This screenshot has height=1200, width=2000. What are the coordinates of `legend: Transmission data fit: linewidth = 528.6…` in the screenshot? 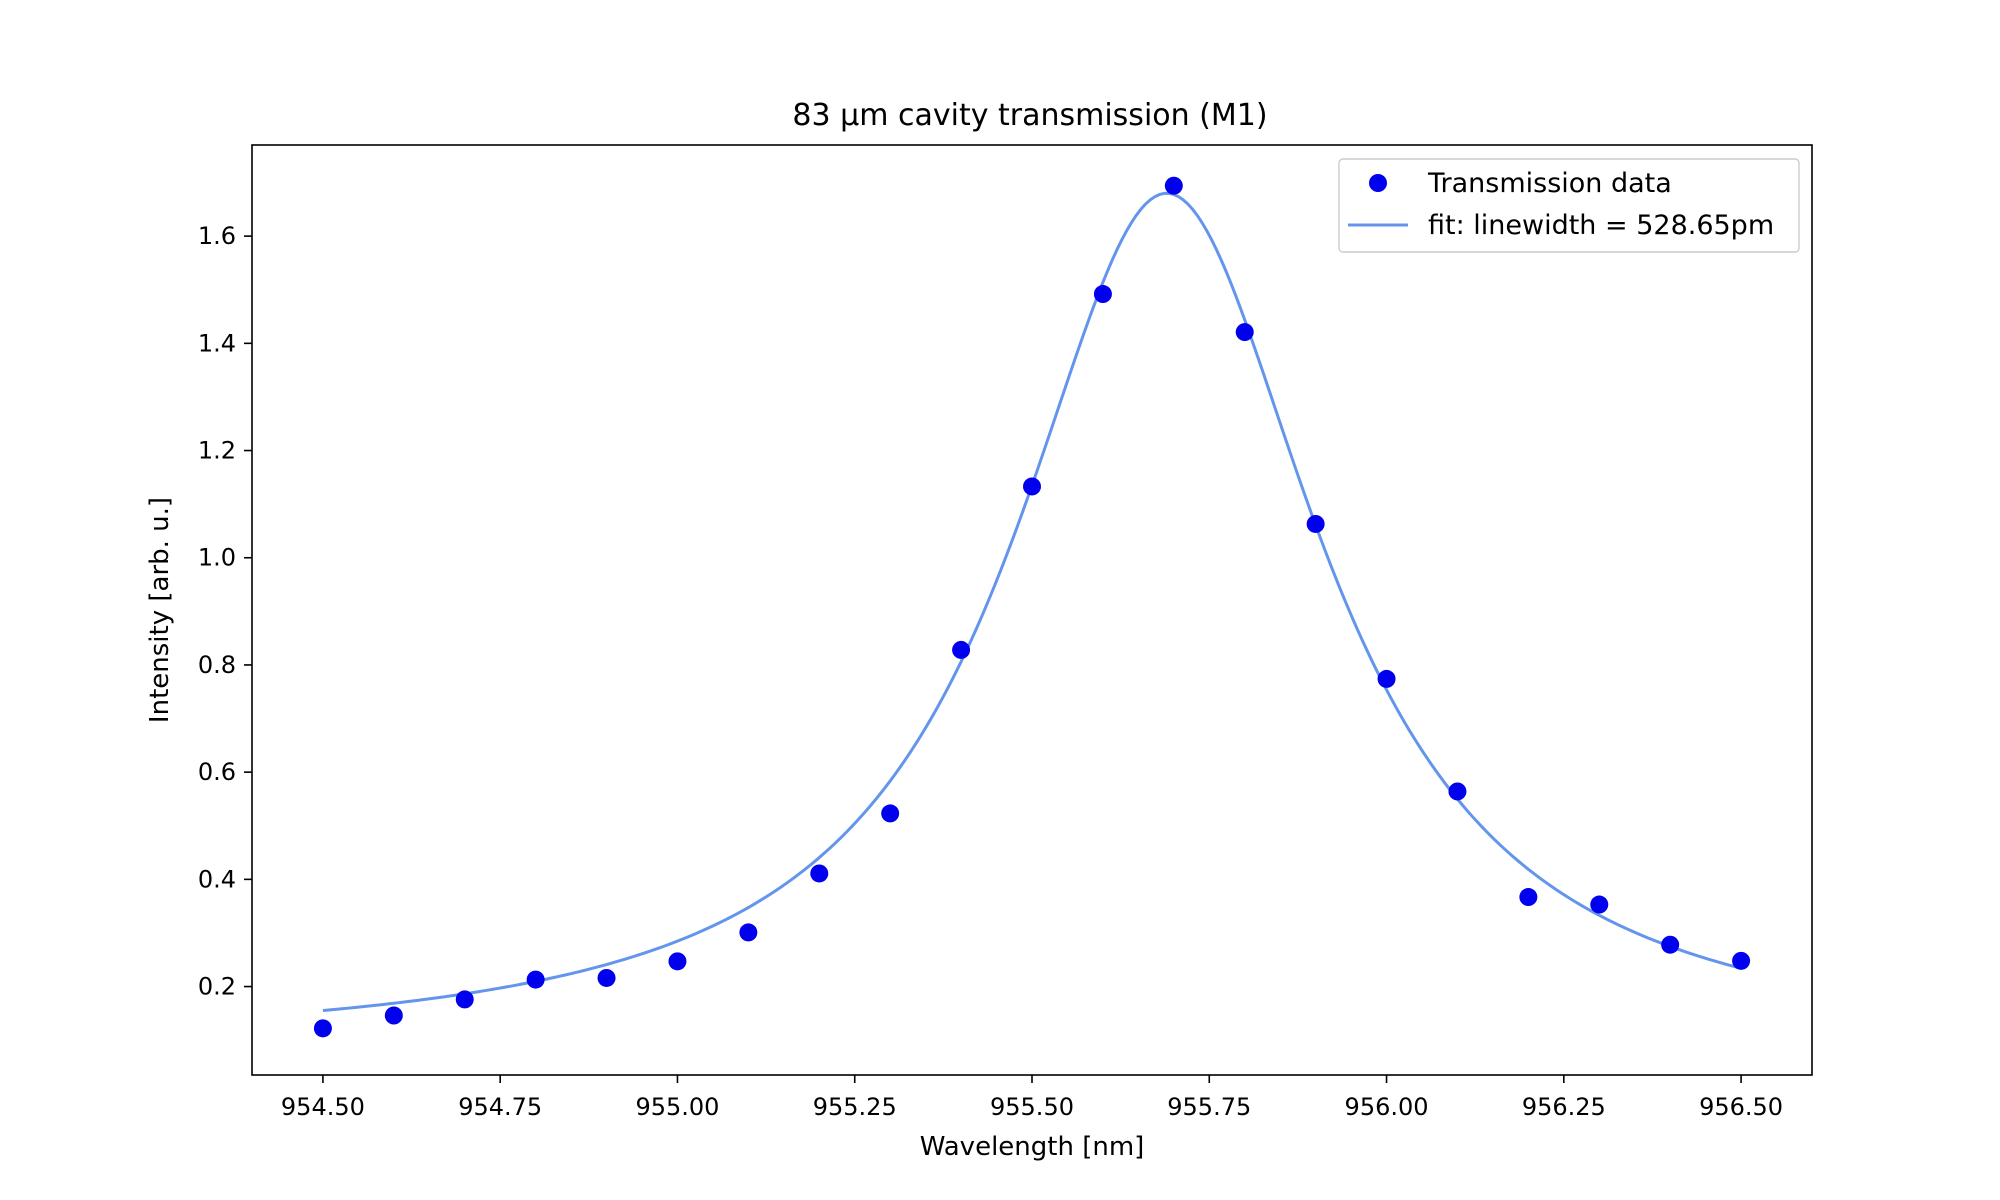 It's located at (1569, 205).